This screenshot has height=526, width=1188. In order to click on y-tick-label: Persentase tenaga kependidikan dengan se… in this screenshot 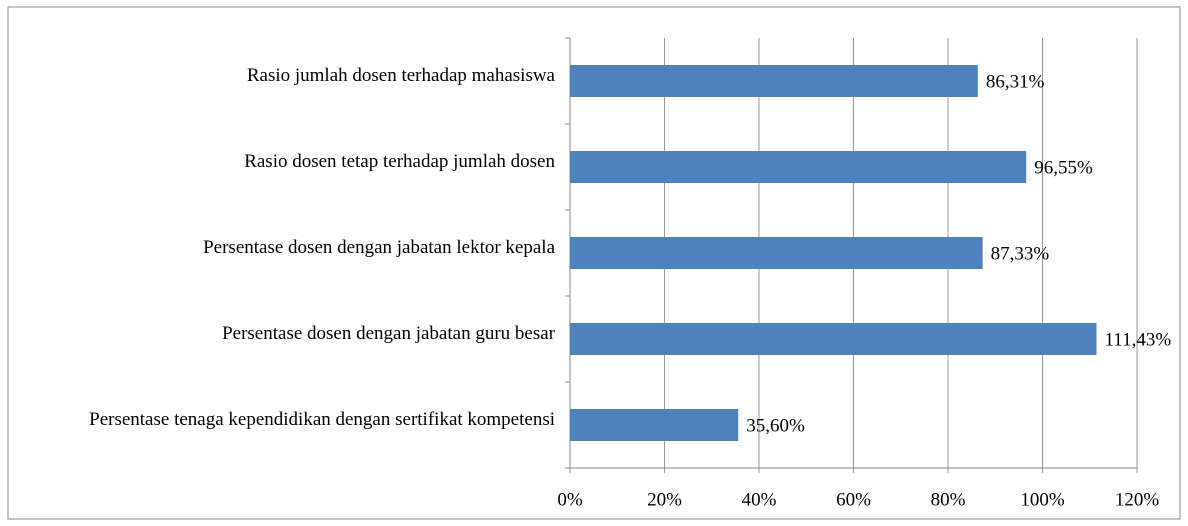, I will do `click(282, 419)`.